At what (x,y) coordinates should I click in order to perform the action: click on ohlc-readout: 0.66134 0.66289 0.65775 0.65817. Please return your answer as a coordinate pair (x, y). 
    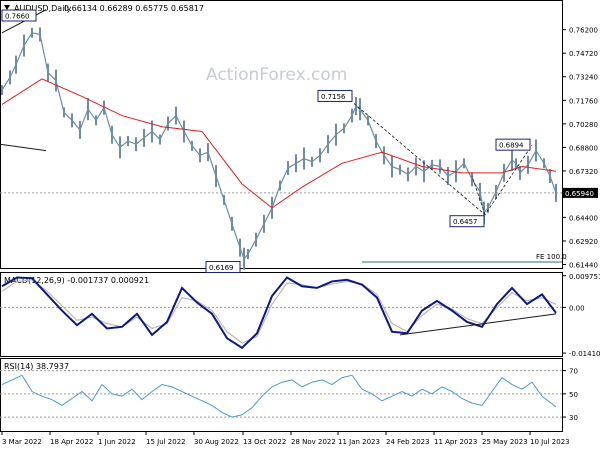
    Looking at the image, I should click on (134, 8).